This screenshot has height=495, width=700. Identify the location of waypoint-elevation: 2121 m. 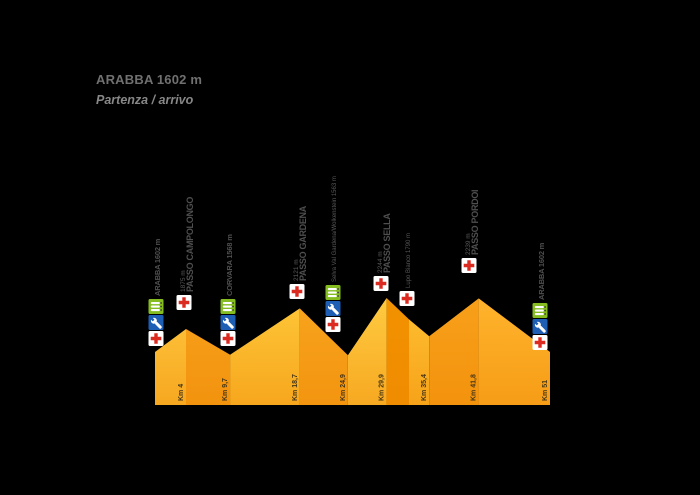
(296, 270).